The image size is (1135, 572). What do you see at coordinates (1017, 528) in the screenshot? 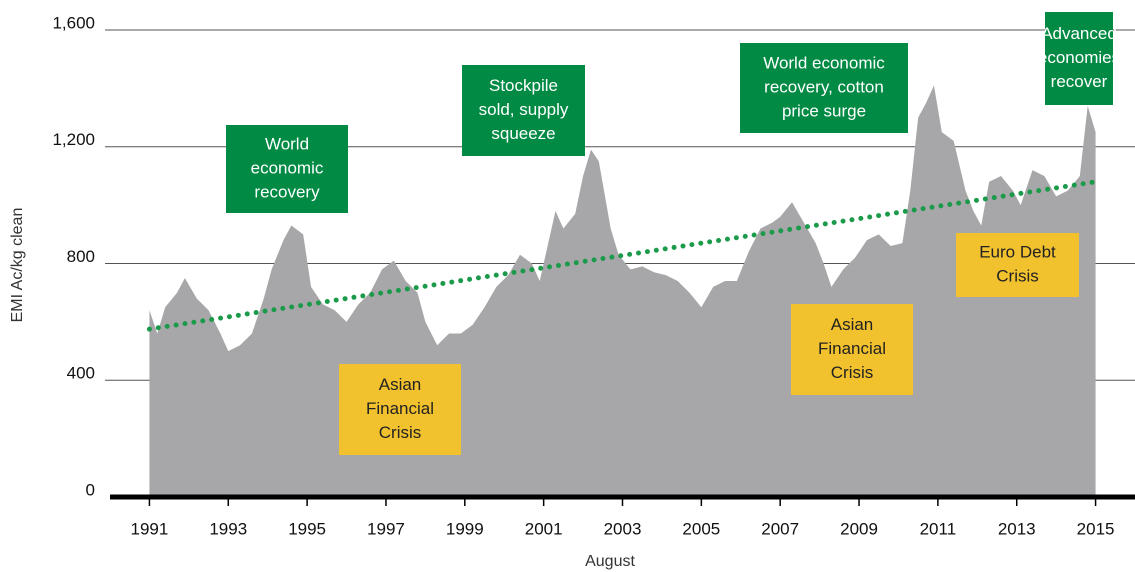
I see `x-tick-label: 2013` at bounding box center [1017, 528].